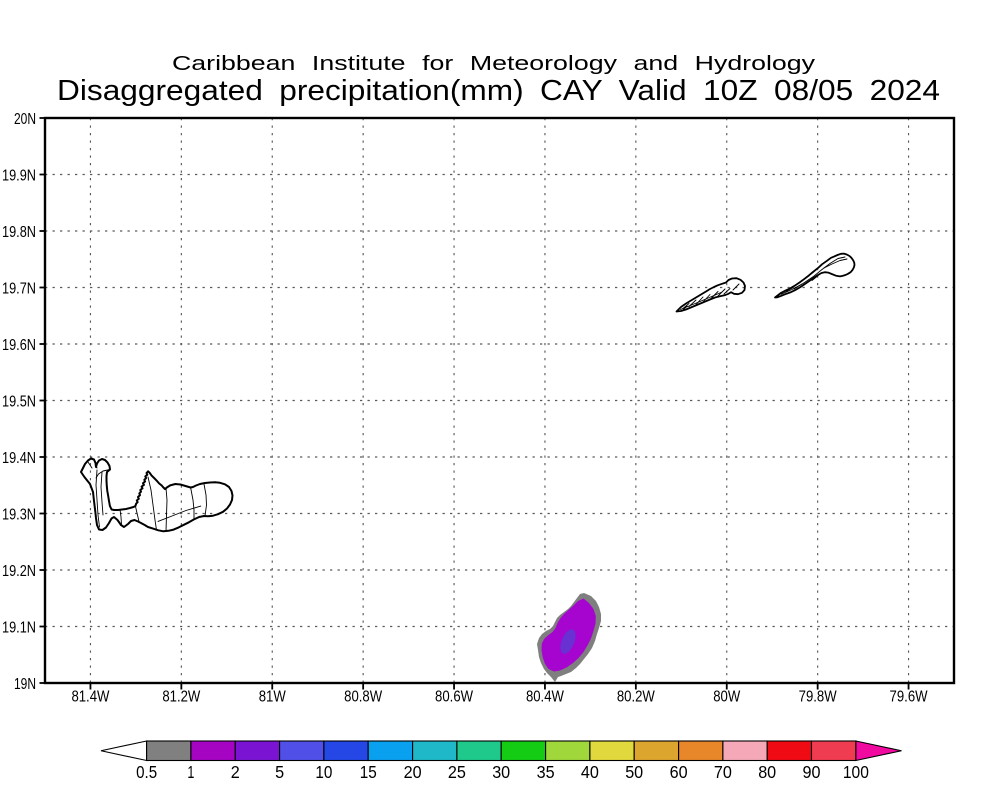  What do you see at coordinates (19, 571) in the screenshot?
I see `svg-text: 19.2N` at bounding box center [19, 571].